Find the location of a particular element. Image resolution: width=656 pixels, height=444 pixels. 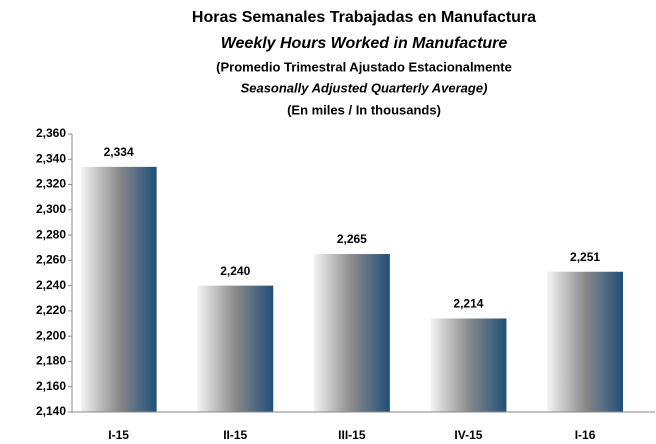

data-label: 2,265 is located at coordinates (352, 239).